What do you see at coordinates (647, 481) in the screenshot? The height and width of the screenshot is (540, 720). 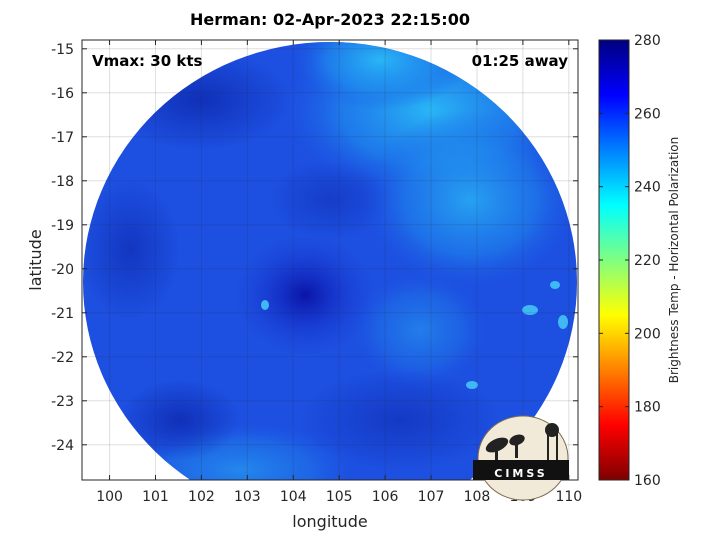 I see `colorbar-tick-label: 160` at bounding box center [647, 481].